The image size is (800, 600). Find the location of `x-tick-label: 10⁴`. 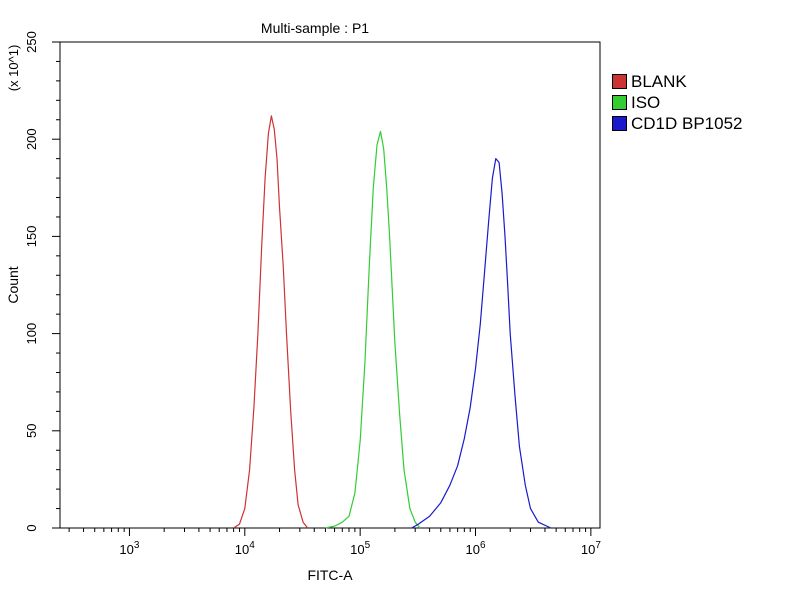

x-tick-label: 10⁴ is located at coordinates (245, 548).